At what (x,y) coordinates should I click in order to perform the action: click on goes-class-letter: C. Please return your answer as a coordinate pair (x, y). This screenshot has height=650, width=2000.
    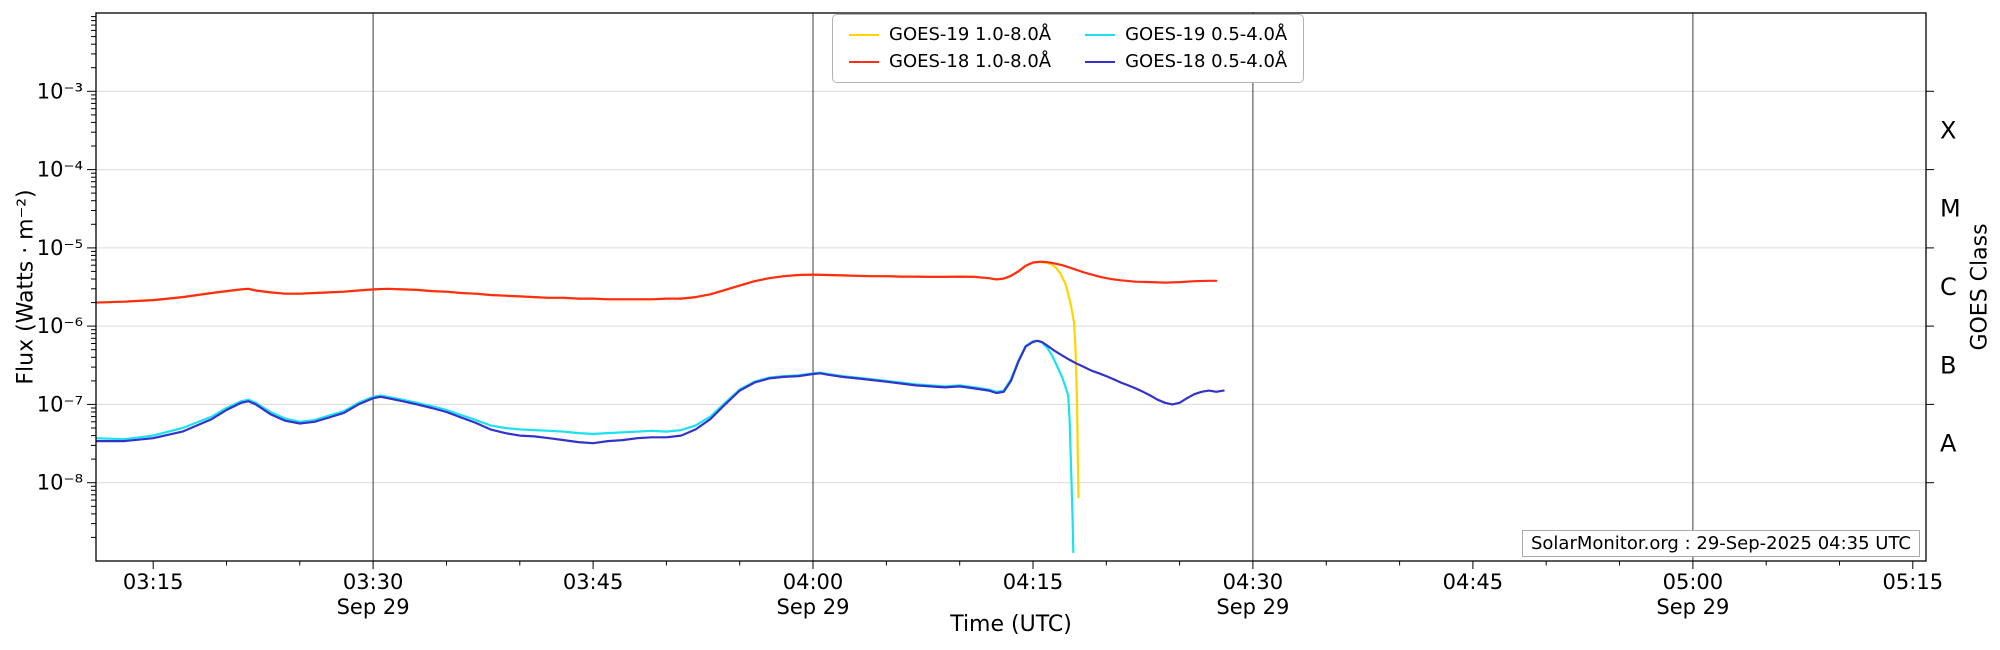
    Looking at the image, I should click on (1948, 287).